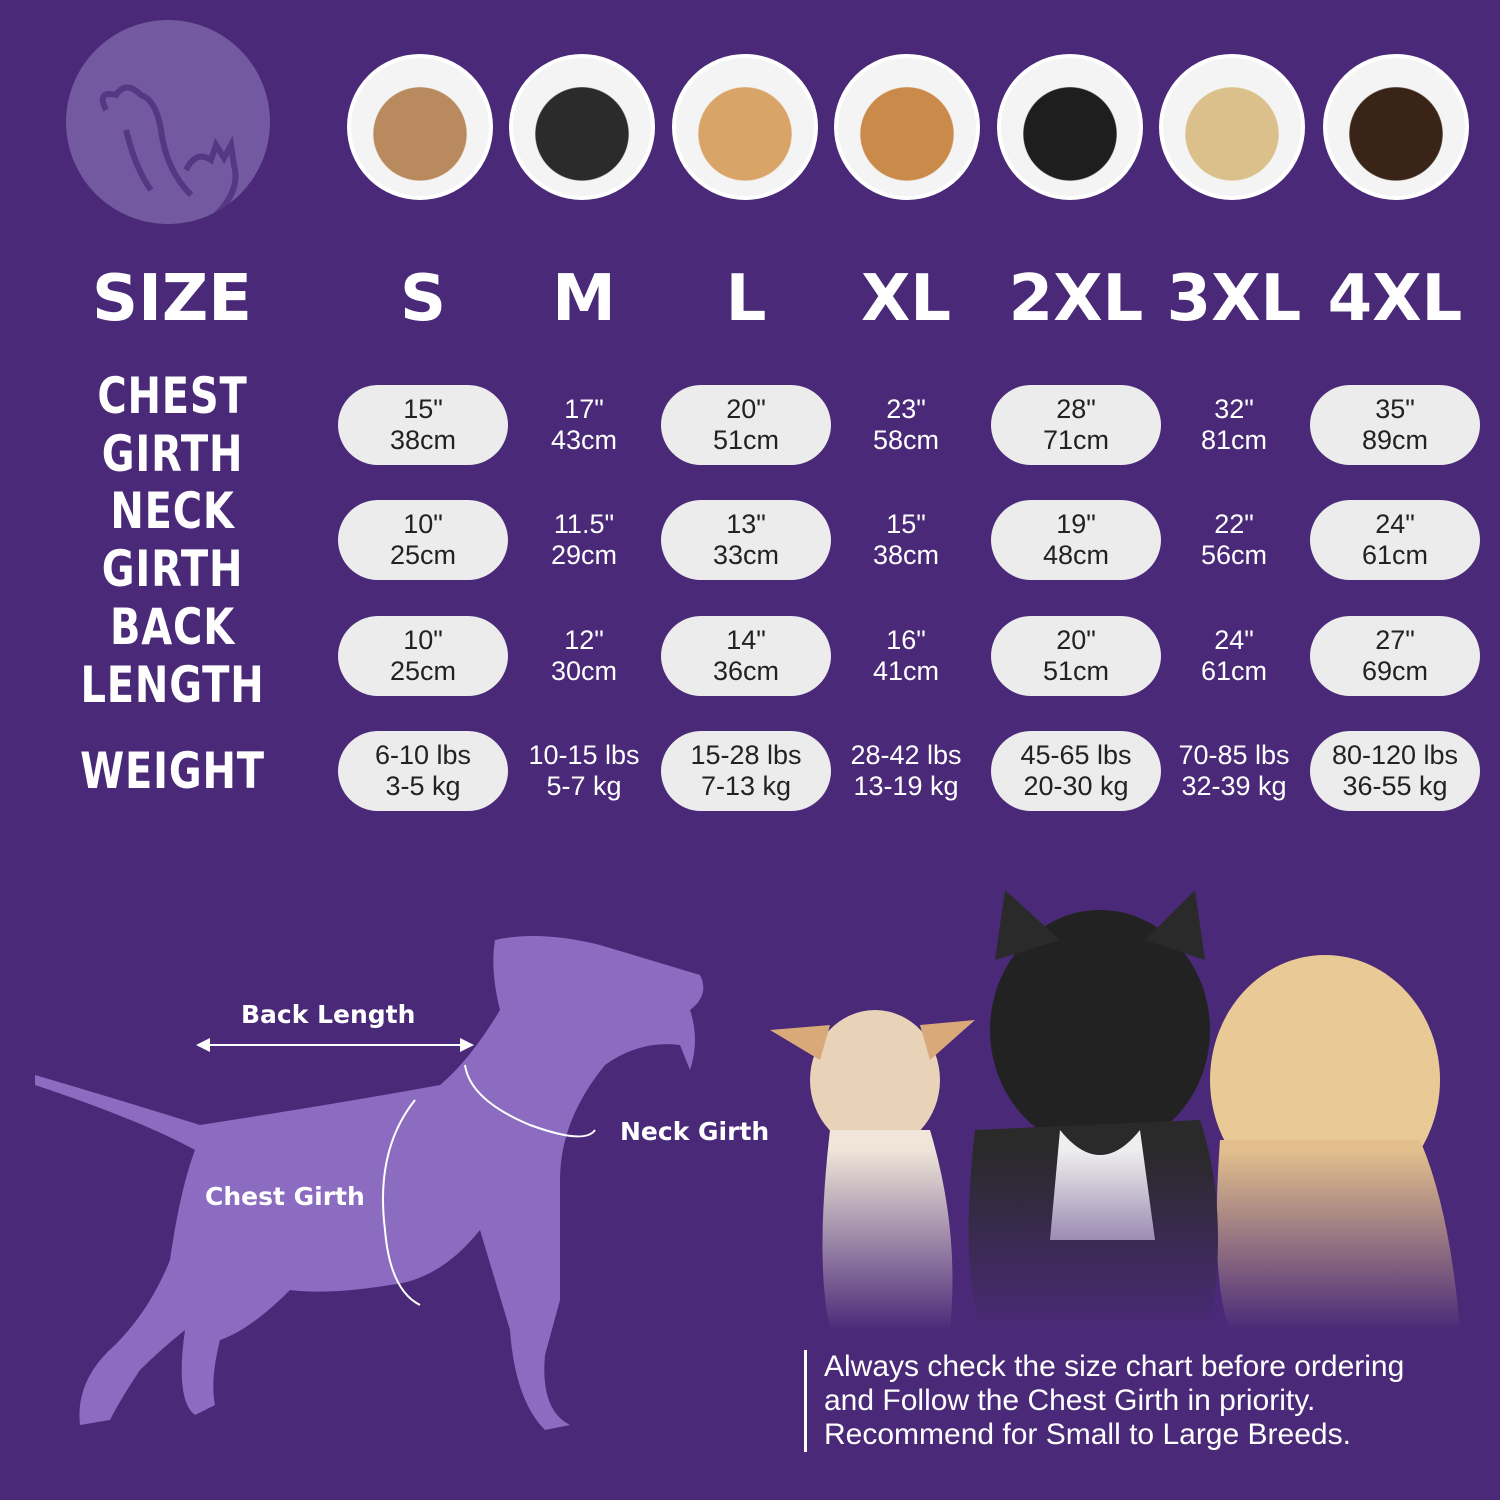  What do you see at coordinates (1234, 555) in the screenshot?
I see `metric-value: 56cm` at bounding box center [1234, 555].